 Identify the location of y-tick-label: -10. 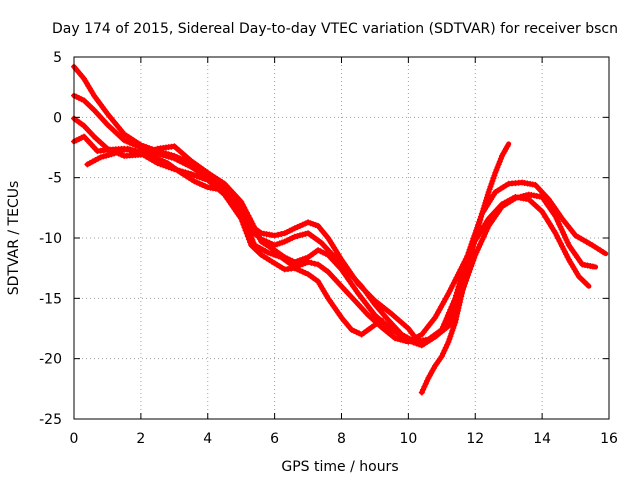
(50, 239).